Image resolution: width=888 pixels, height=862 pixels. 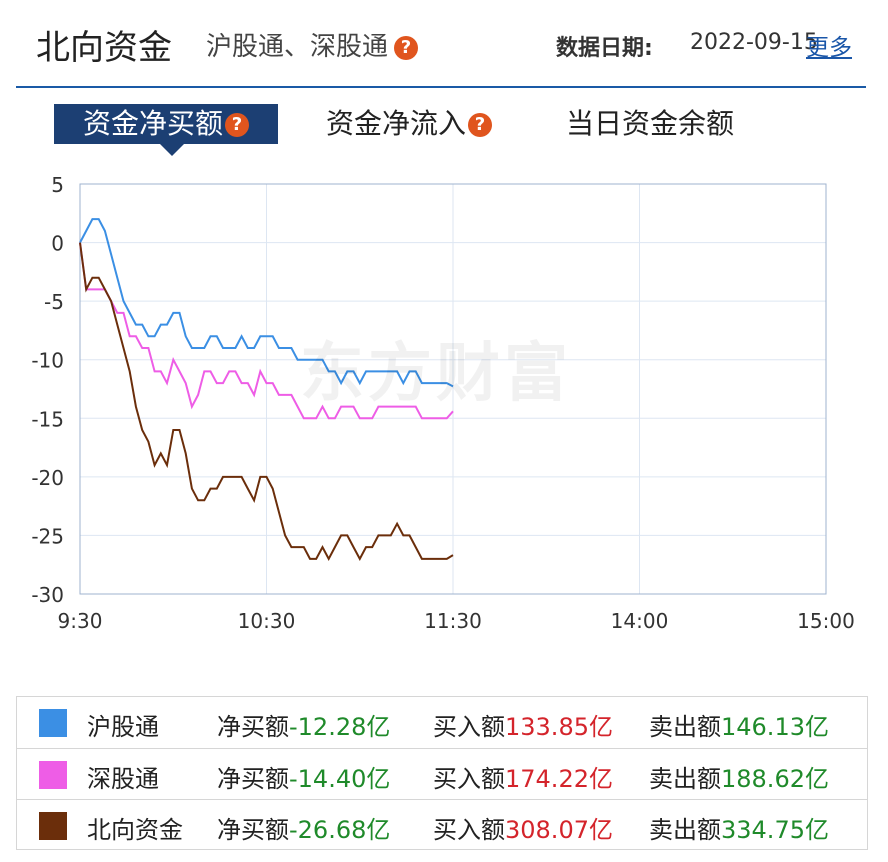 I want to click on tab-balance-label: 当日资金余额, so click(x=650, y=123).